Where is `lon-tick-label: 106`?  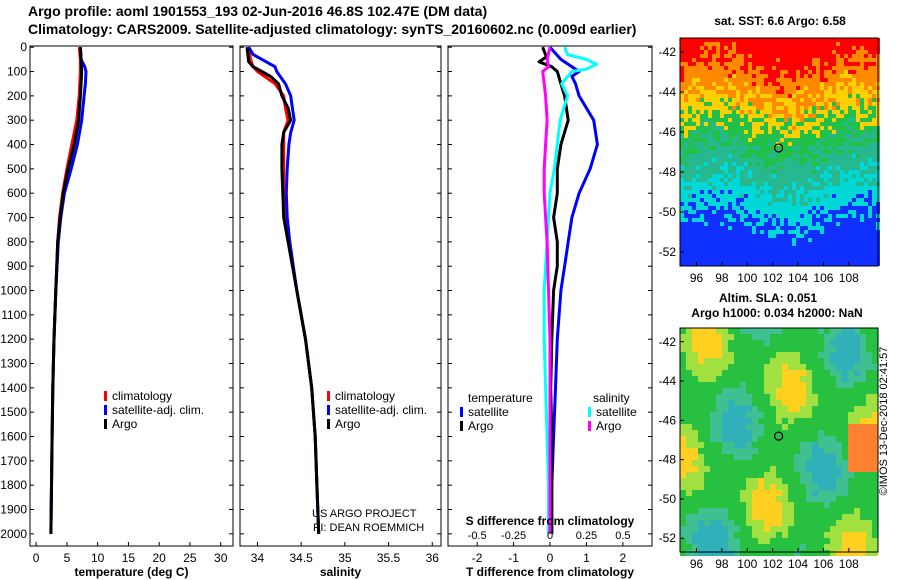
lon-tick-label: 106 is located at coordinates (823, 278).